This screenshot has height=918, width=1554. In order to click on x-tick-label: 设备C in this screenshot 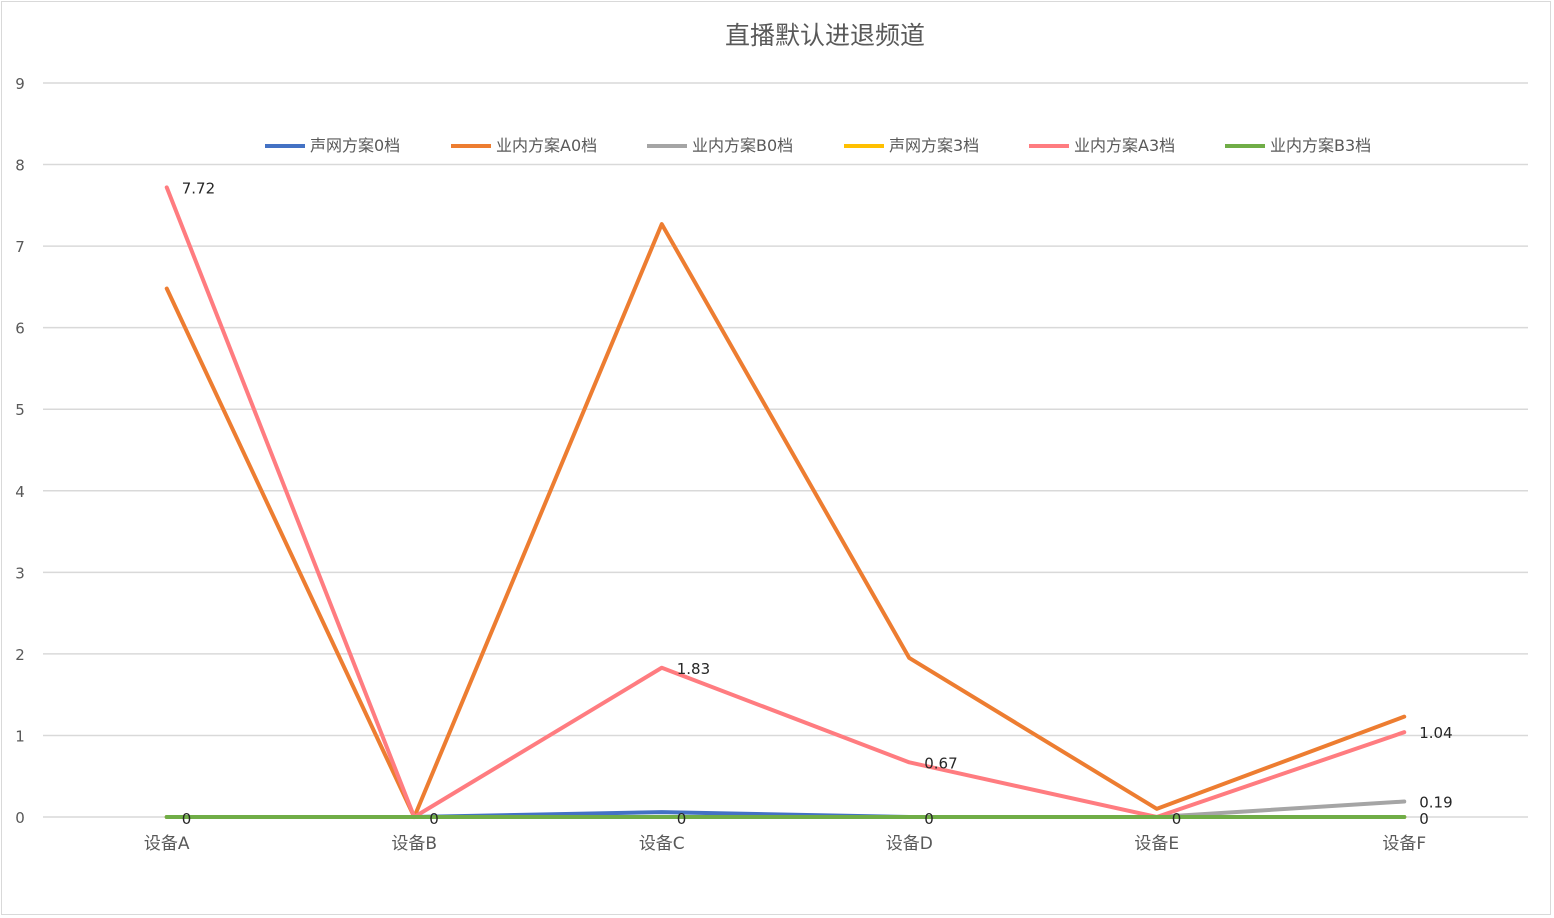, I will do `click(662, 844)`.